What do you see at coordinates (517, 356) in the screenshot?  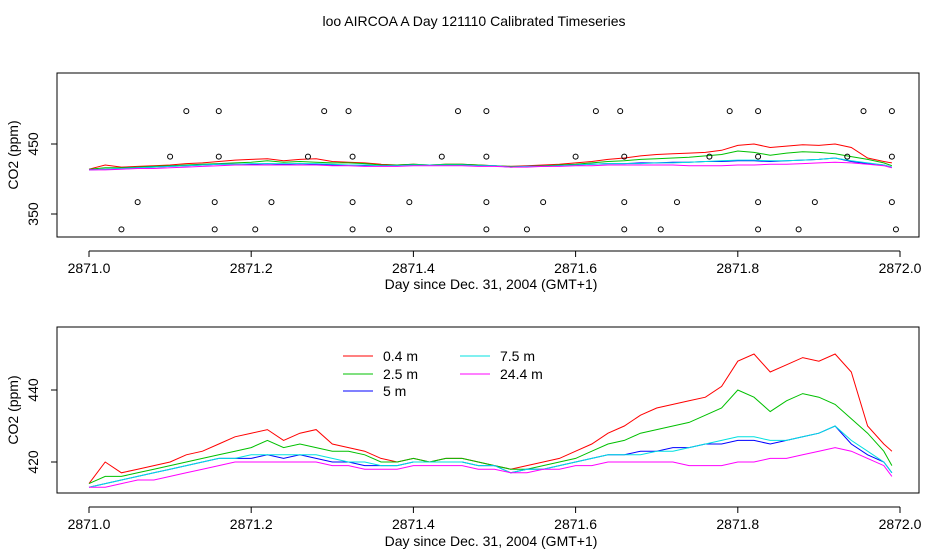 I see `legend-label: 7.5 m` at bounding box center [517, 356].